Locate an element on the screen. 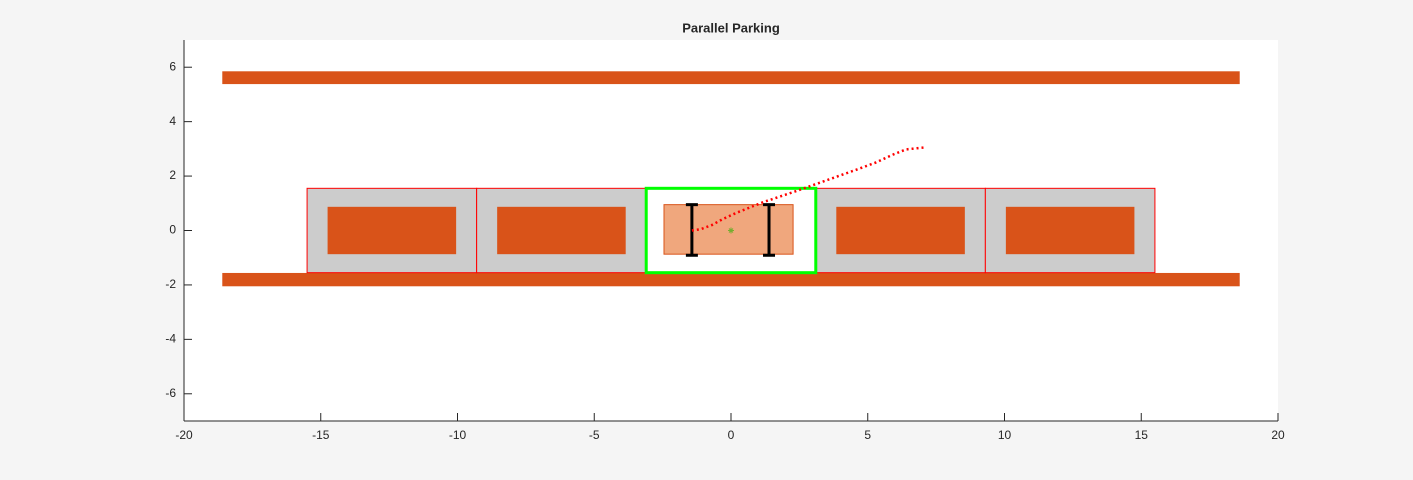 This screenshot has height=480, width=1413. x-tick-label: -20 is located at coordinates (184, 435).